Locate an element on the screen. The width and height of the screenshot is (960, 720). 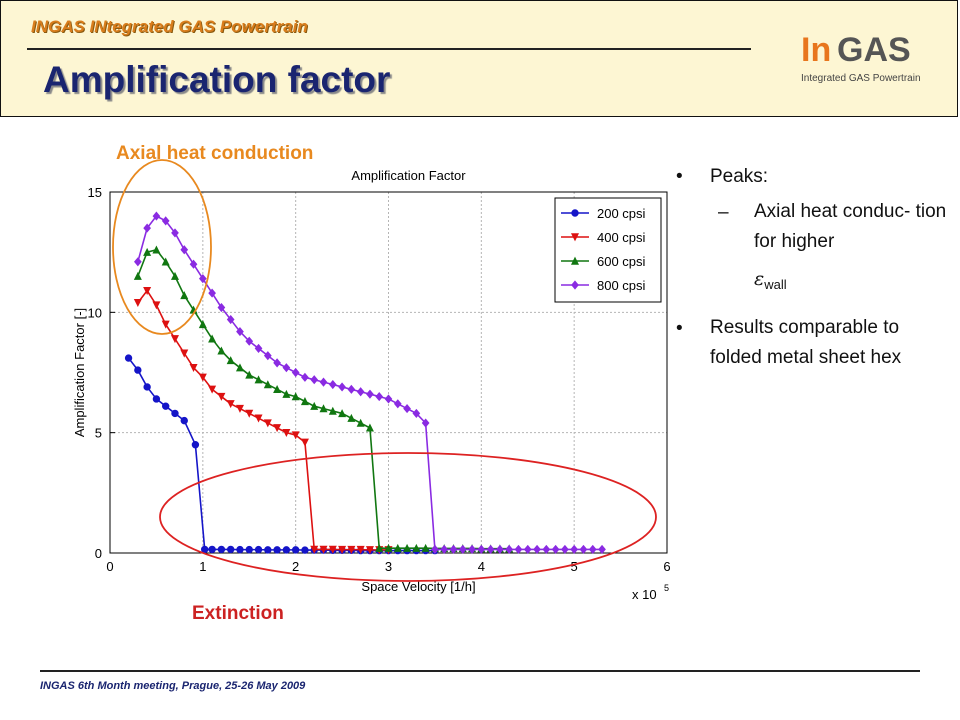
ingas-logo: In GAS Integrated GAS Powertrain is located at coordinates (866, 59).